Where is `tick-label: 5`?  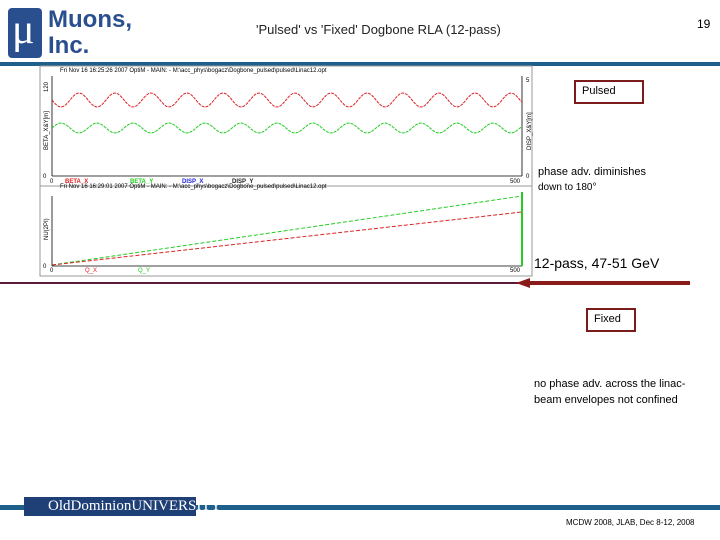 tick-label: 5 is located at coordinates (528, 81).